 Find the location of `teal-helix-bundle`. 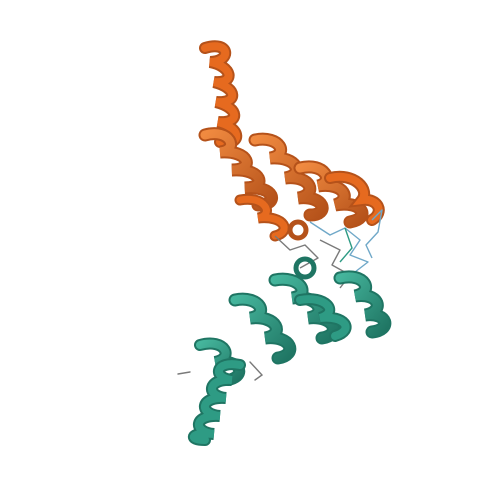

teal-helix-bundle is located at coordinates (293, 321).